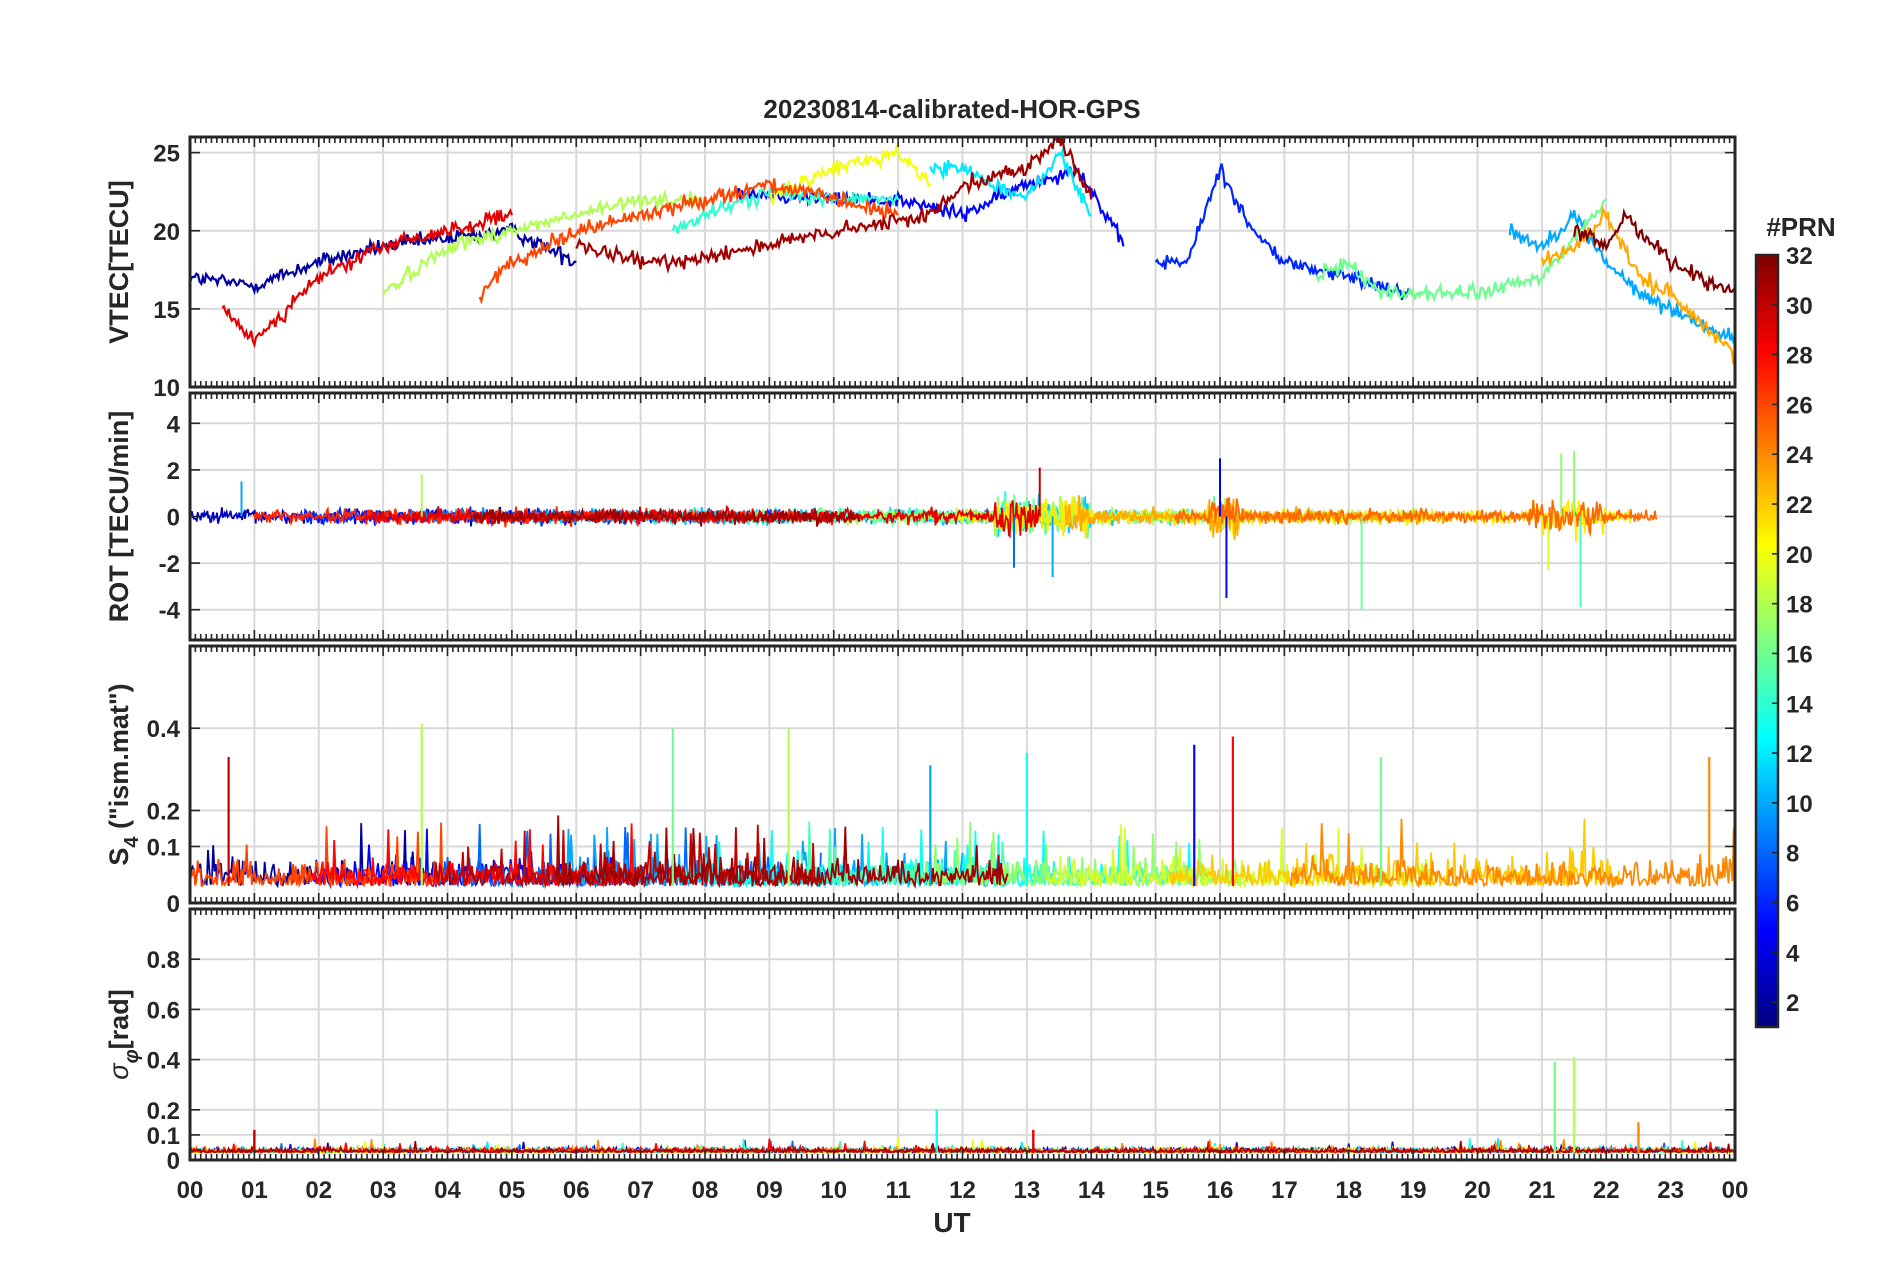 This screenshot has width=1902, height=1272. What do you see at coordinates (1799, 455) in the screenshot?
I see `colorbar-tick-label: 24` at bounding box center [1799, 455].